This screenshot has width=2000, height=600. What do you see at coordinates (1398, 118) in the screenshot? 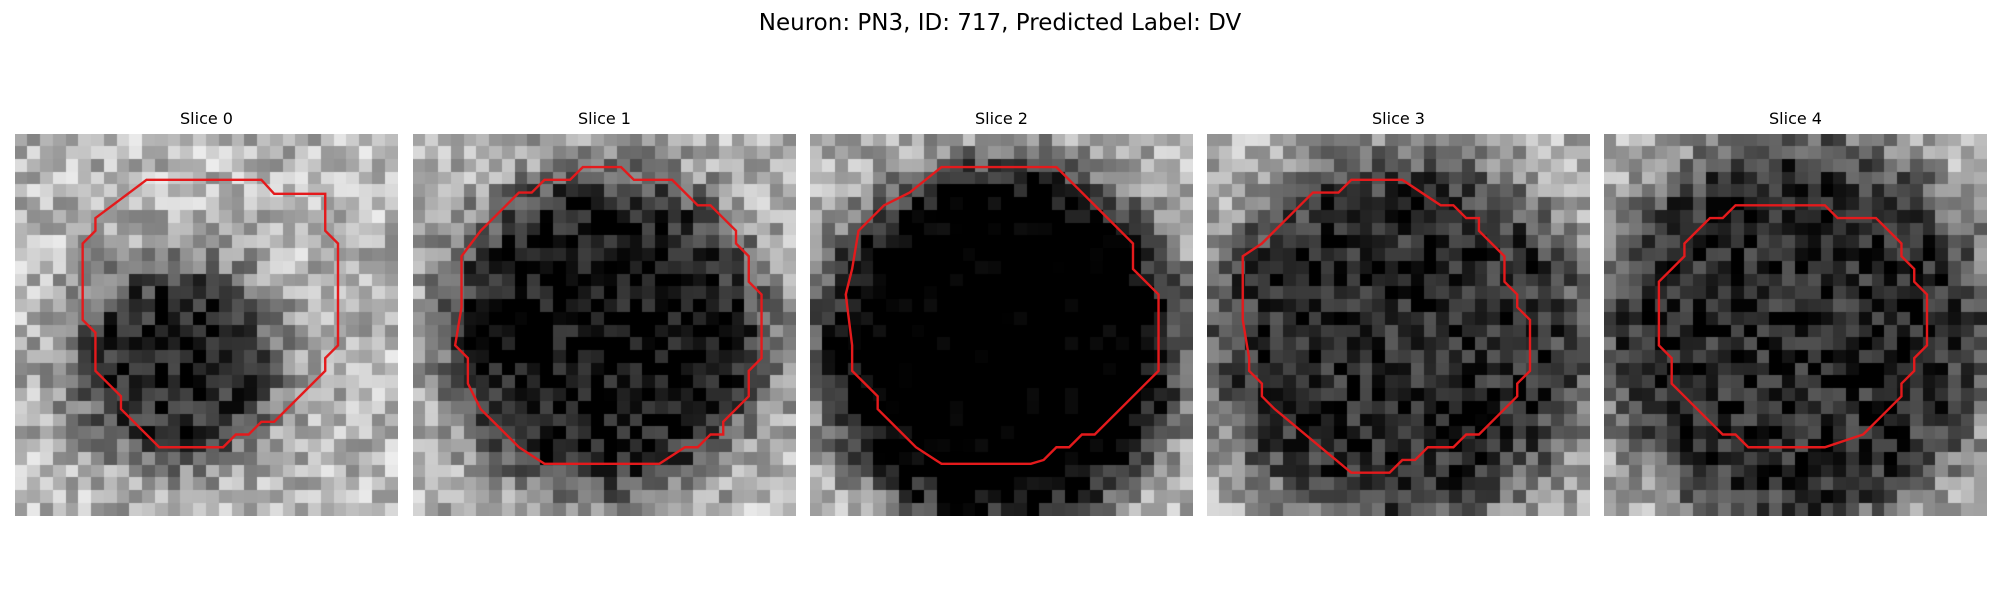
I see `slice-title-3: Slice 3` at bounding box center [1398, 118].